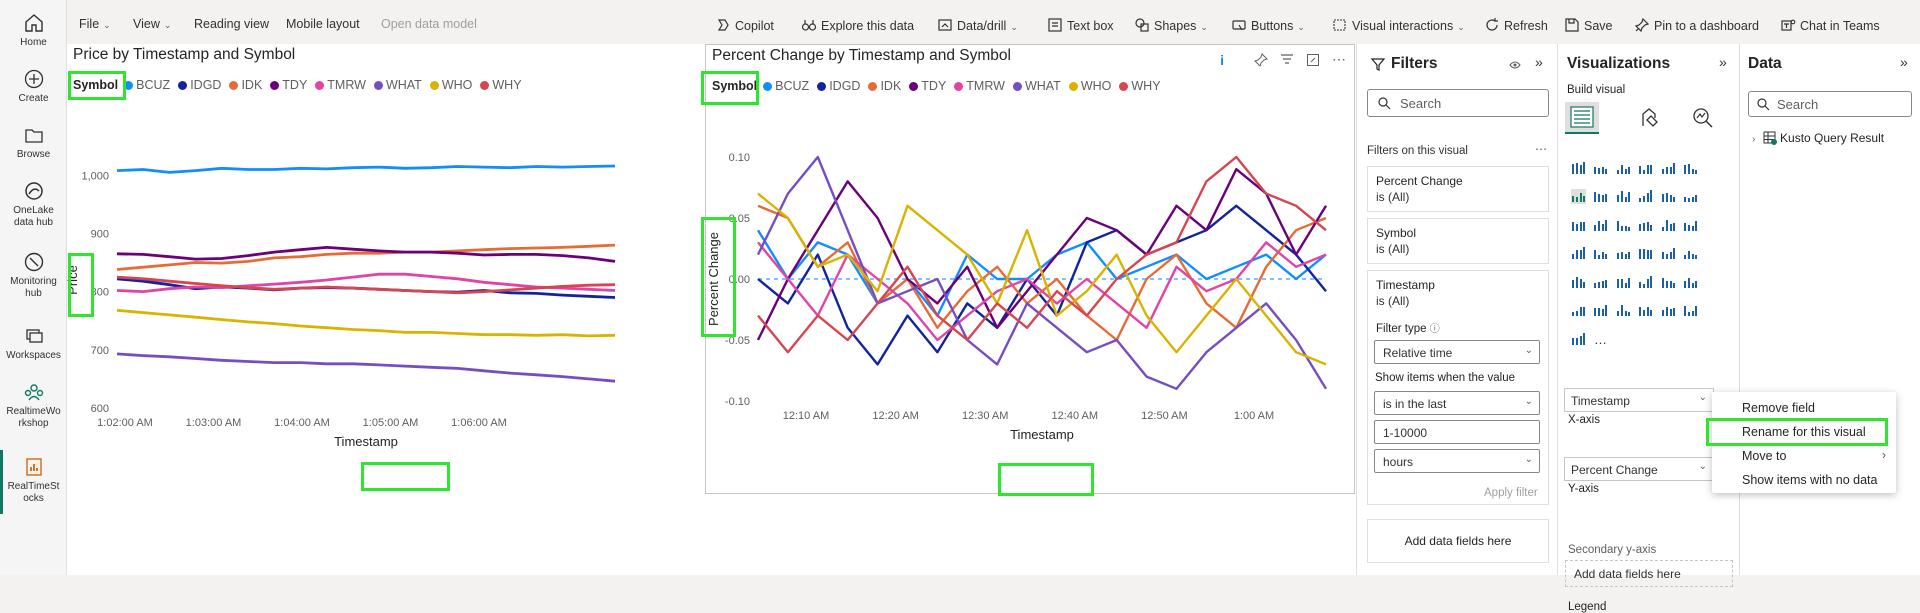 The width and height of the screenshot is (1920, 613). What do you see at coordinates (1171, 25) in the screenshot?
I see `shapes-menu: Shapes ⌄` at bounding box center [1171, 25].